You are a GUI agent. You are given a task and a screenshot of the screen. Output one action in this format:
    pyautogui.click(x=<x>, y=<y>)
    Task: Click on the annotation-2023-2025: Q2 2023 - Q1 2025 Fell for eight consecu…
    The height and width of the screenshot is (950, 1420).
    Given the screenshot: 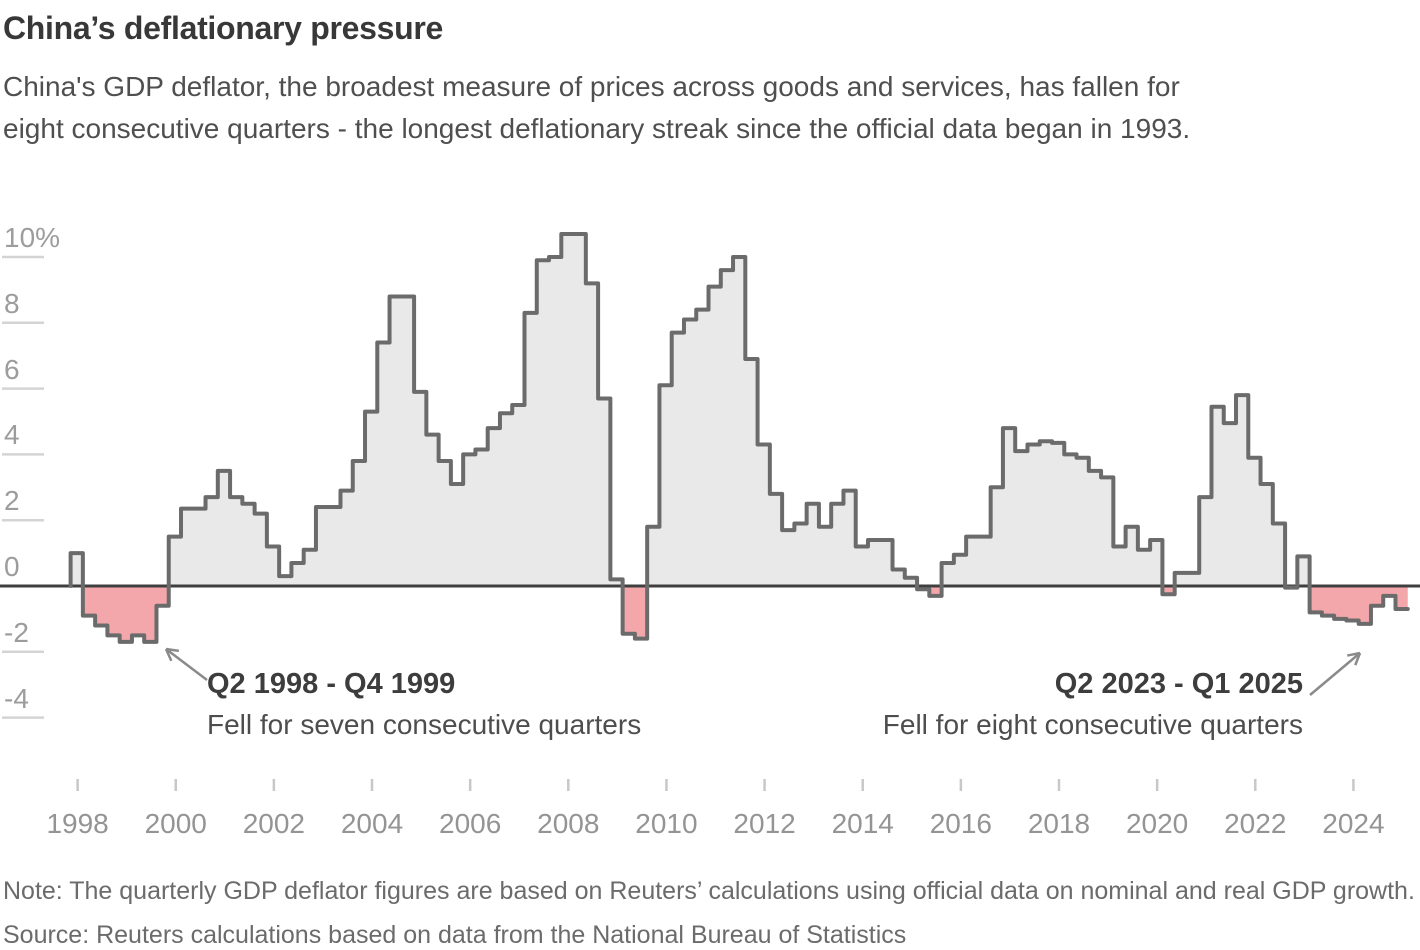 What is the action you would take?
    pyautogui.click(x=1093, y=704)
    